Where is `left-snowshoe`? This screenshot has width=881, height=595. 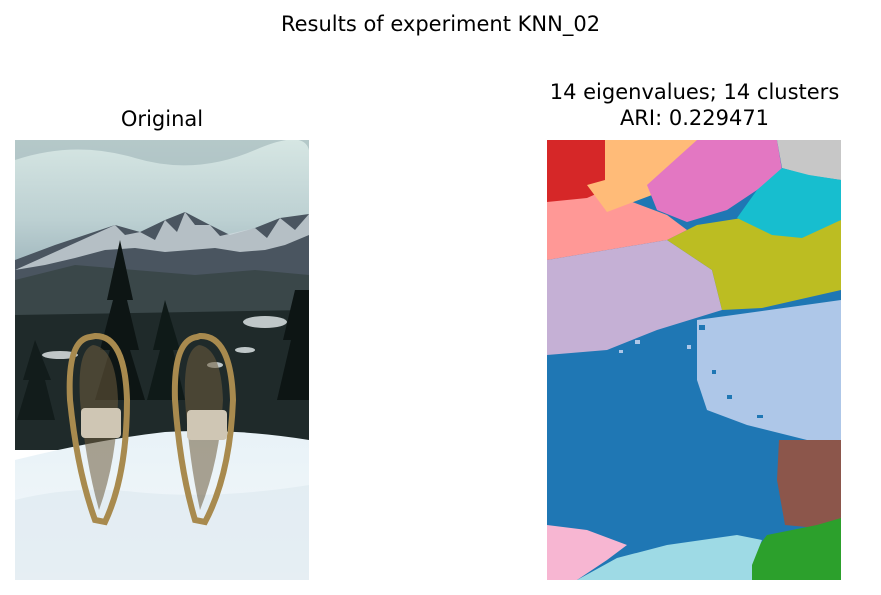 left-snowshoe is located at coordinates (98, 429).